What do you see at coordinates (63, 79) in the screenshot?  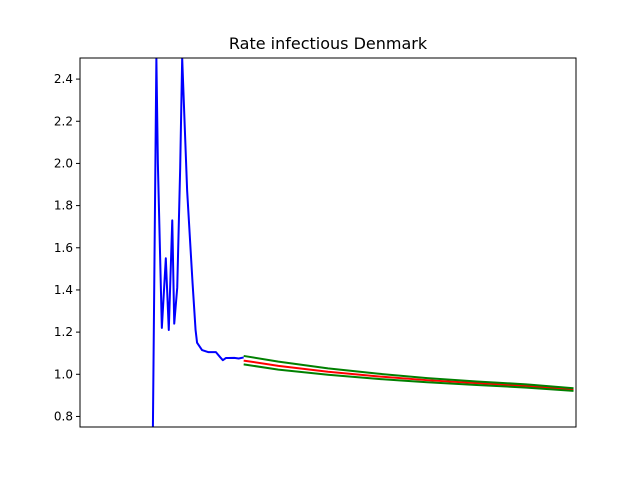 I see `y-tick-label: 2.4` at bounding box center [63, 79].